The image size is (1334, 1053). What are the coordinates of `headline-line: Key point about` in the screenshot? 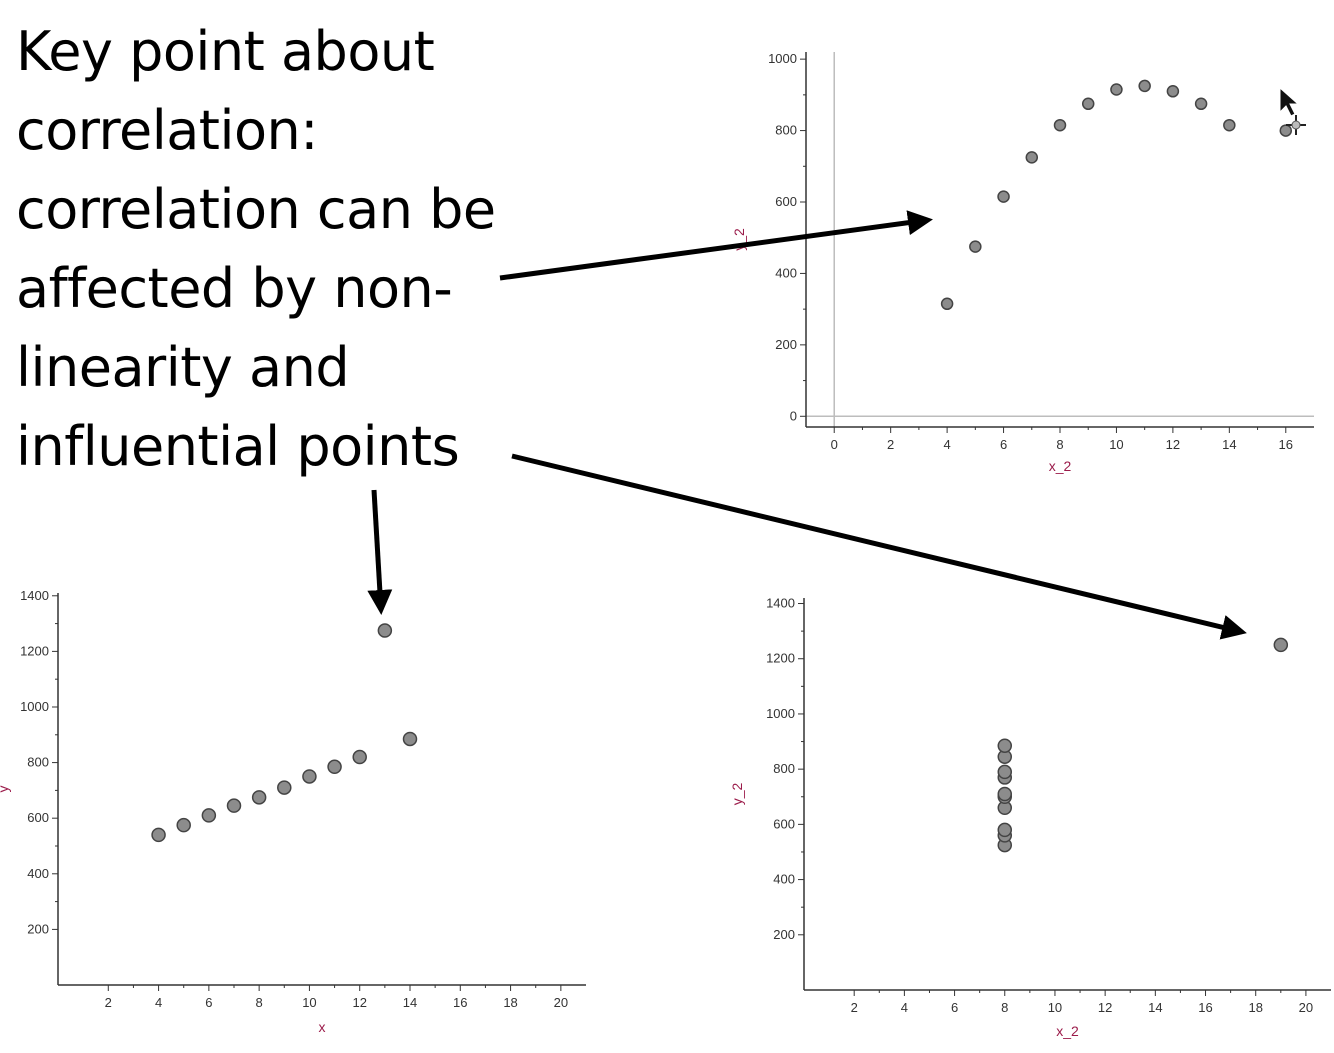 It's located at (225, 51).